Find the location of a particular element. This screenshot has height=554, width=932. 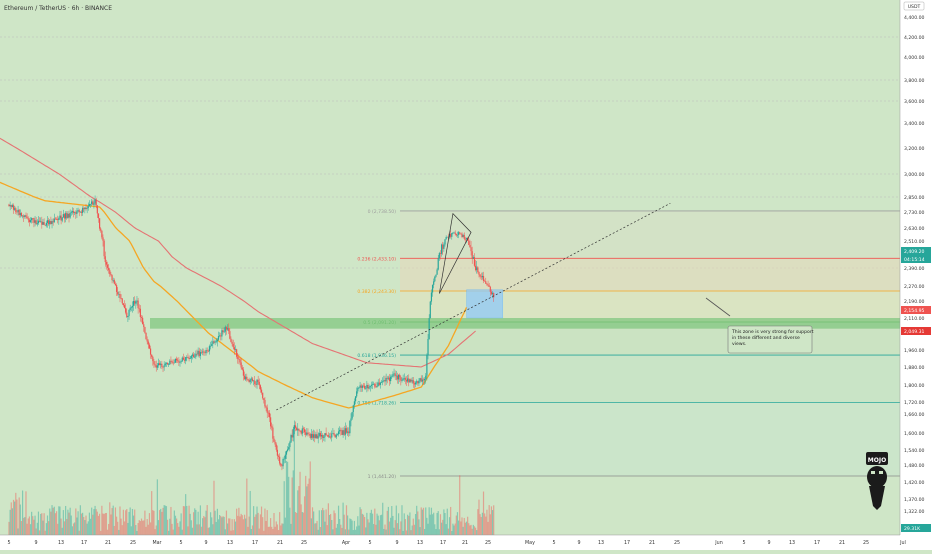

callout-line-3: views. is located at coordinates (739, 344).